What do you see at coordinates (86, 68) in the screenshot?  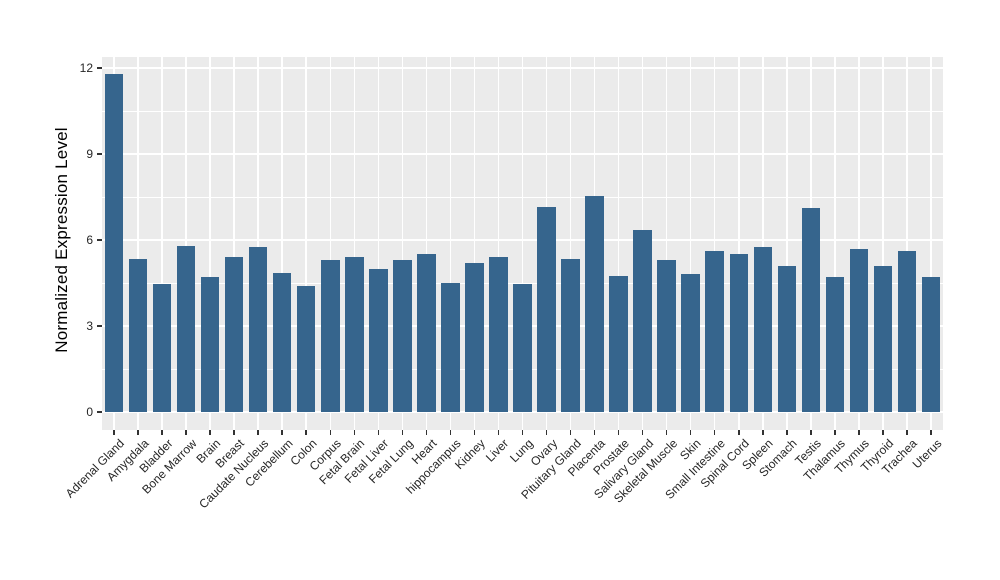 I see `y-tick-label: 12` at bounding box center [86, 68].